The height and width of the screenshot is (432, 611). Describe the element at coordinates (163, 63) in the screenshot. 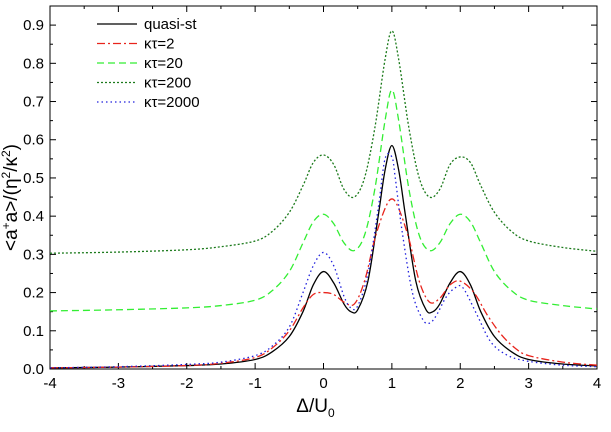

I see `legend-label-3: κτ=20` at that location.